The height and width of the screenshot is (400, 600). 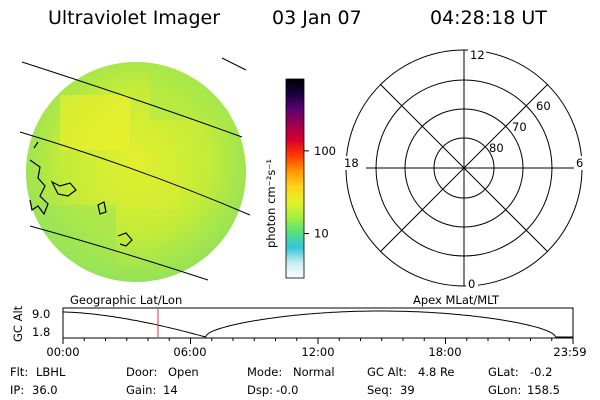 I want to click on timeline-right-label: Apex MLat/MLT, so click(x=456, y=300).